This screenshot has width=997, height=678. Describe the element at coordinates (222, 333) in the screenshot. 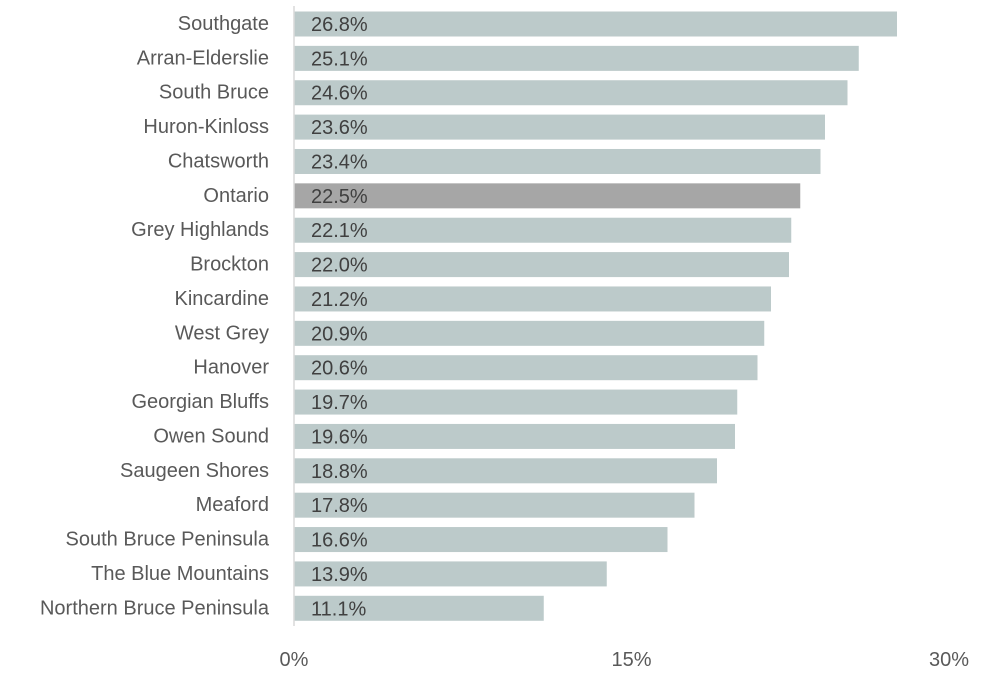

I see `category-label: West Grey` at that location.